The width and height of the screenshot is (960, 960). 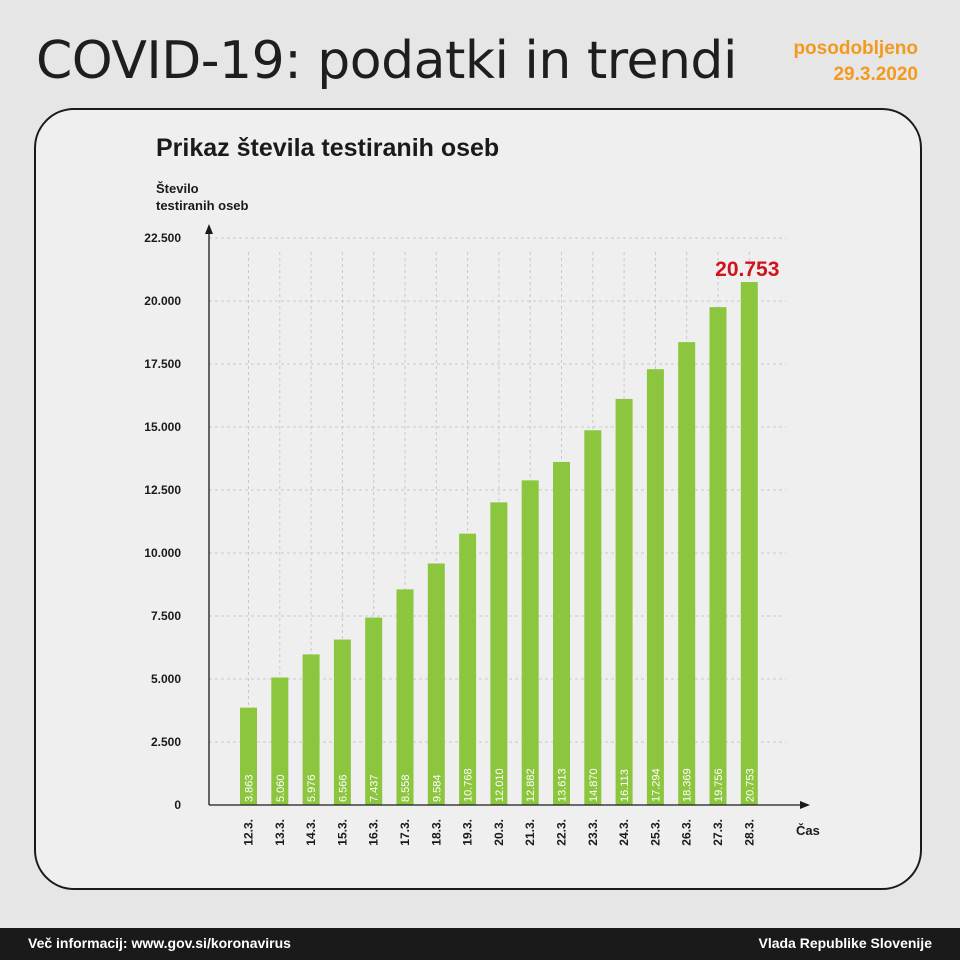 What do you see at coordinates (655, 832) in the screenshot?
I see `x-tick-label: 25.3.` at bounding box center [655, 832].